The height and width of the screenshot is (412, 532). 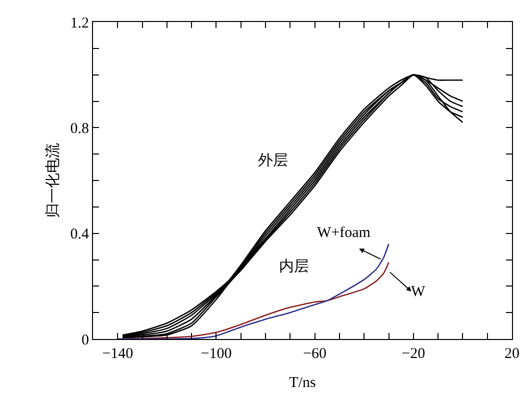 I want to click on x-tick-label: −60, so click(x=315, y=354).